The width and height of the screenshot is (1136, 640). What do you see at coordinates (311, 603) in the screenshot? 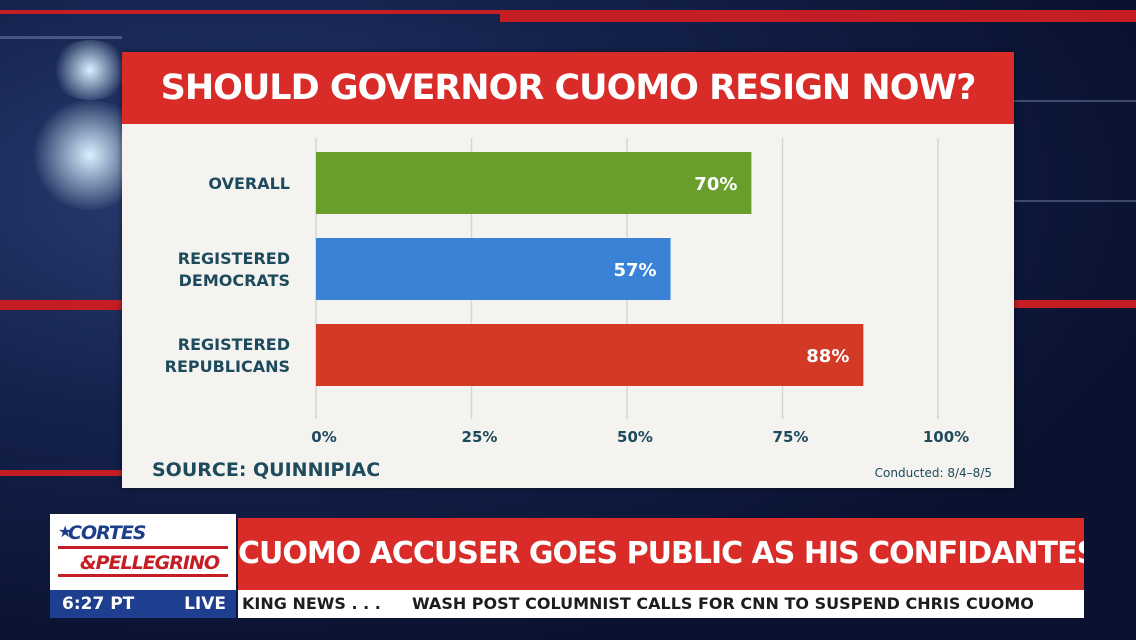
I see `ticker-item-left: KING NEWS . . .` at bounding box center [311, 603].